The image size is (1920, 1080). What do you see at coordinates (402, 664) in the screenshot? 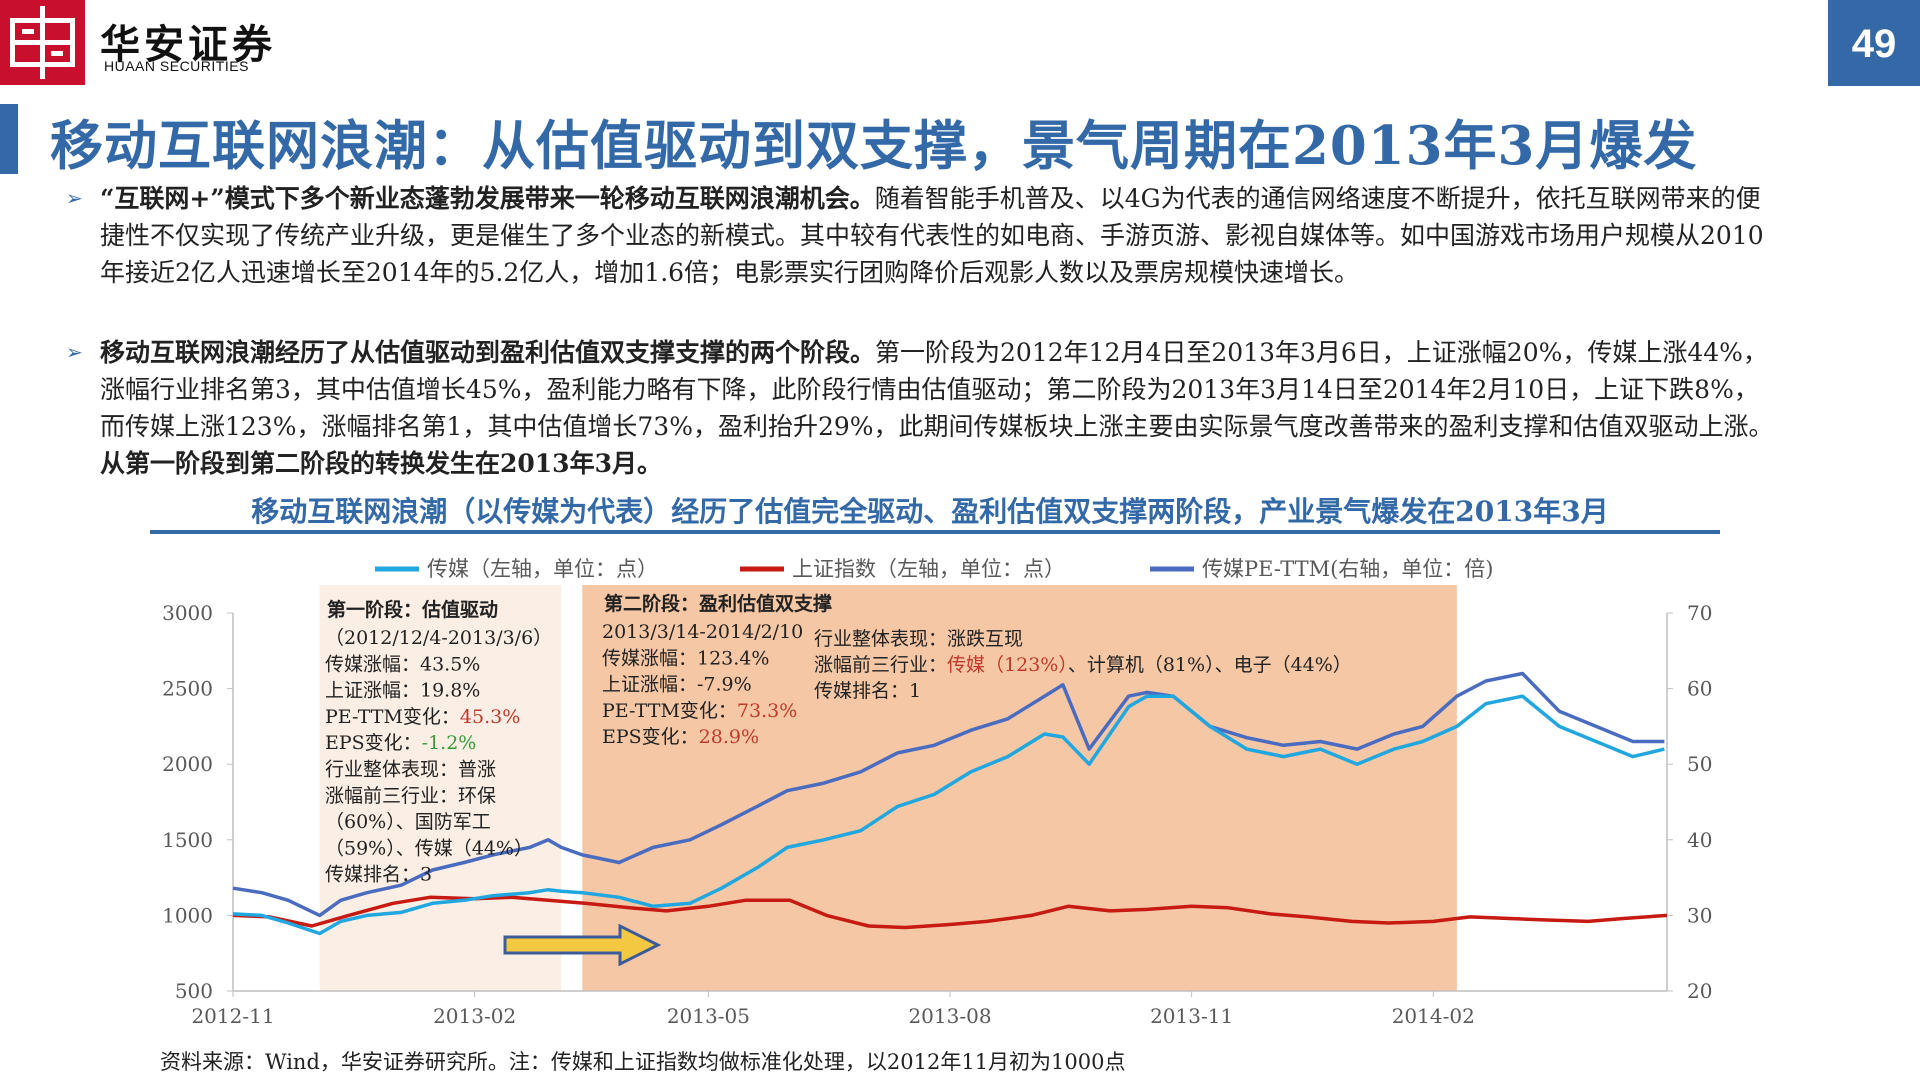
I see `phase-1-line: 传媒涨幅：43.5%` at bounding box center [402, 664].